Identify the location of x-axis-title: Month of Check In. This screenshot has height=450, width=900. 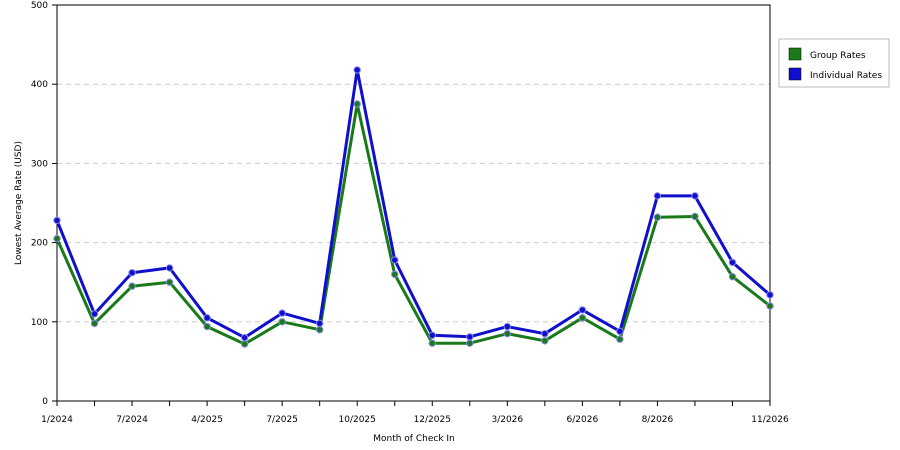
(414, 439).